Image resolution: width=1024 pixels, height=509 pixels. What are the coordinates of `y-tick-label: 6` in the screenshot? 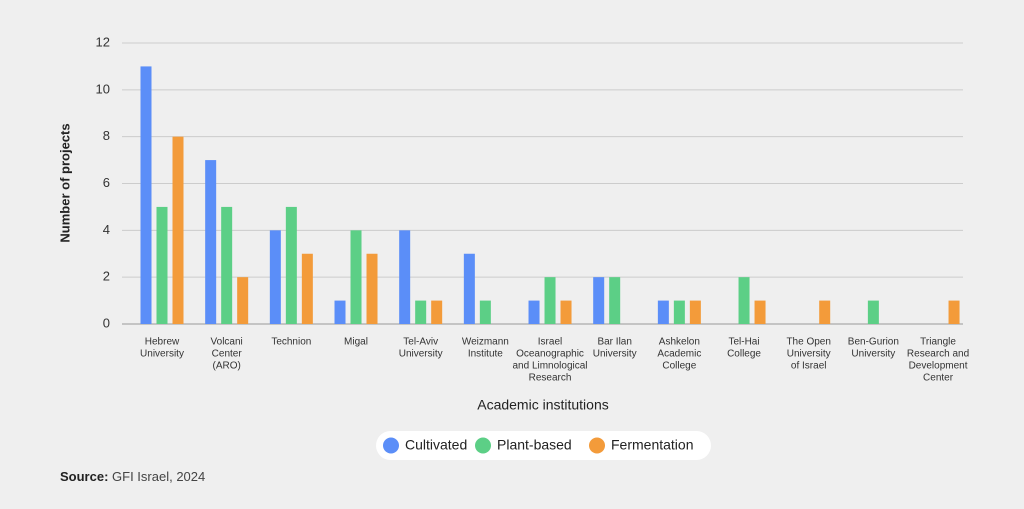 It's located at (106, 182).